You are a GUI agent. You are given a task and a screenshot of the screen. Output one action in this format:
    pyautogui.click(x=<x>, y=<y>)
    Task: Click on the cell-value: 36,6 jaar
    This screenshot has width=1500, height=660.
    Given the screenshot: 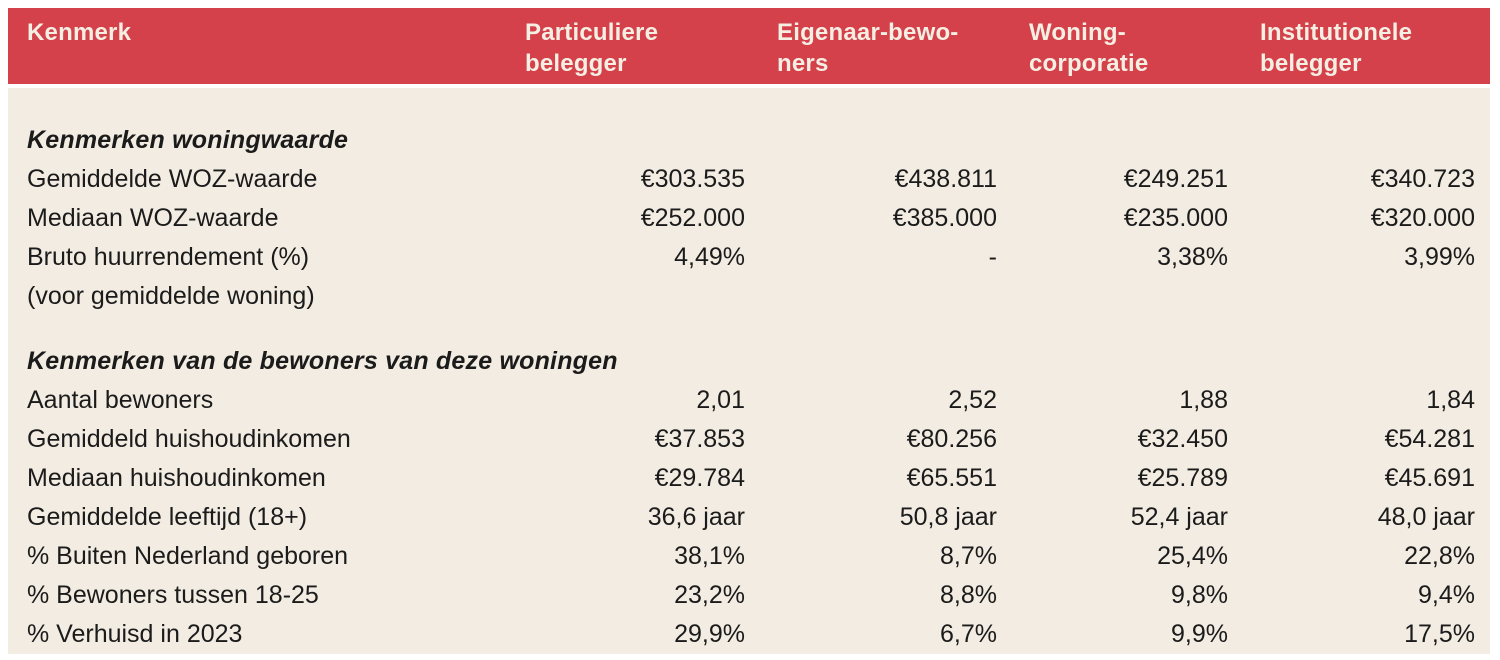 What is the action you would take?
    pyautogui.click(x=696, y=517)
    